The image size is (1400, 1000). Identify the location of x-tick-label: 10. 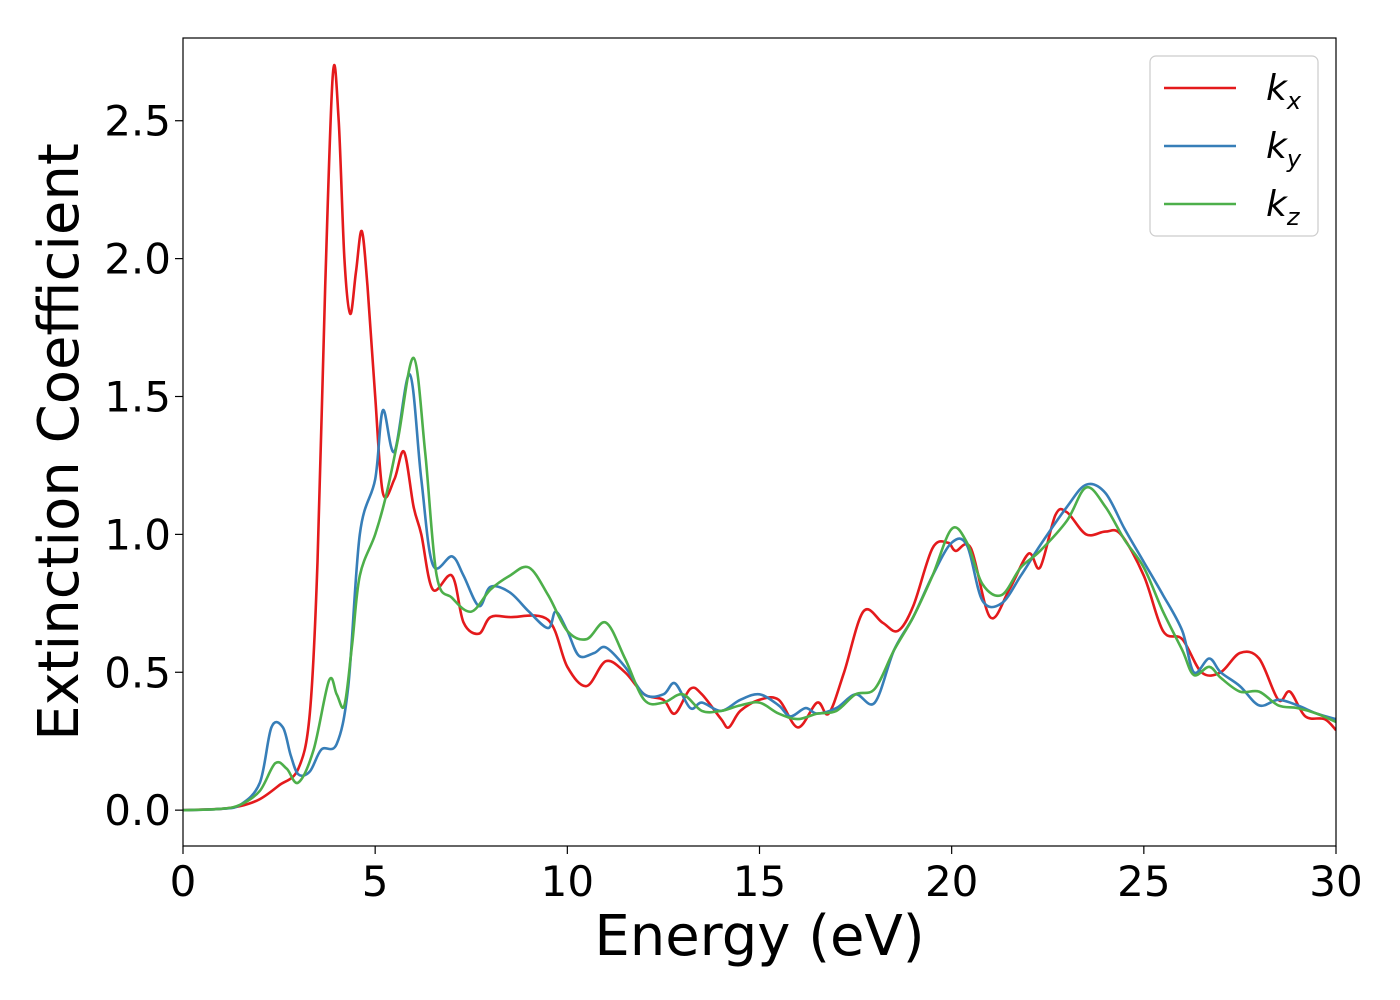
(567, 881).